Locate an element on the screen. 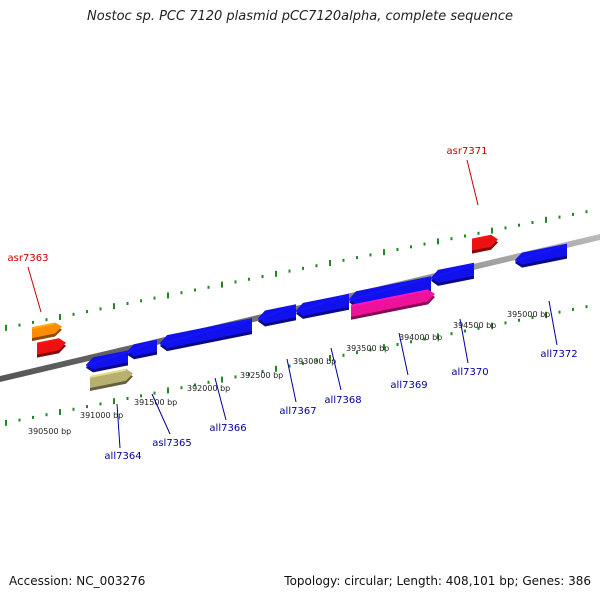 The height and width of the screenshot is (600, 600). bp-label: 395000 bp is located at coordinates (528, 314).